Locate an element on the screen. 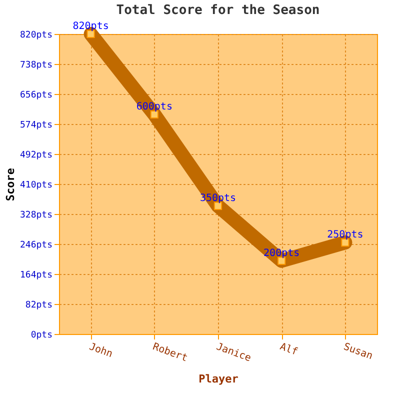  y-tick-label: 738pts is located at coordinates (36, 65).